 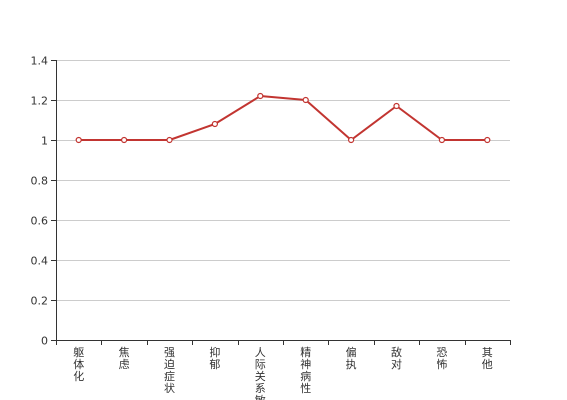 I want to click on x-tick-label: 精神病性, so click(x=305, y=370).